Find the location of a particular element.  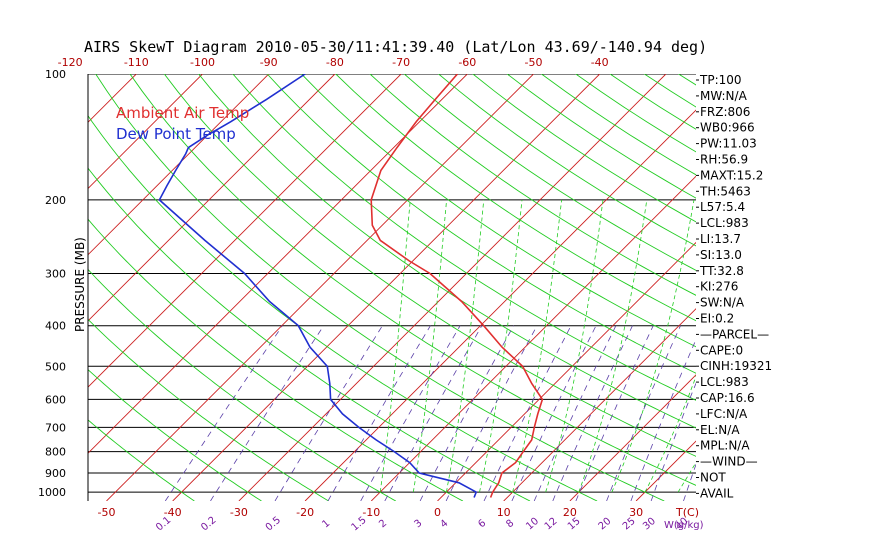

top-temp-tick: -80 is located at coordinates (335, 62).